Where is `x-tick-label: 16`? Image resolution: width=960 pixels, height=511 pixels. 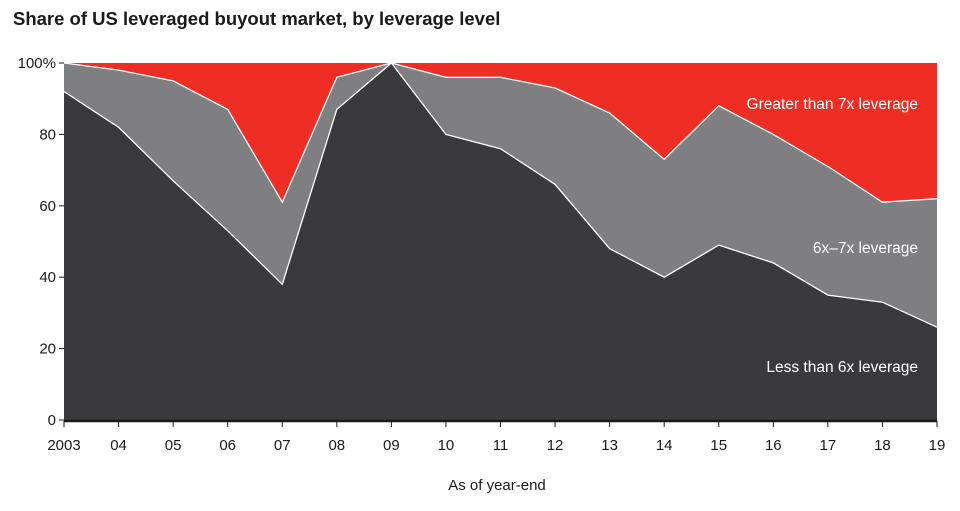
x-tick-label: 16 is located at coordinates (773, 445).